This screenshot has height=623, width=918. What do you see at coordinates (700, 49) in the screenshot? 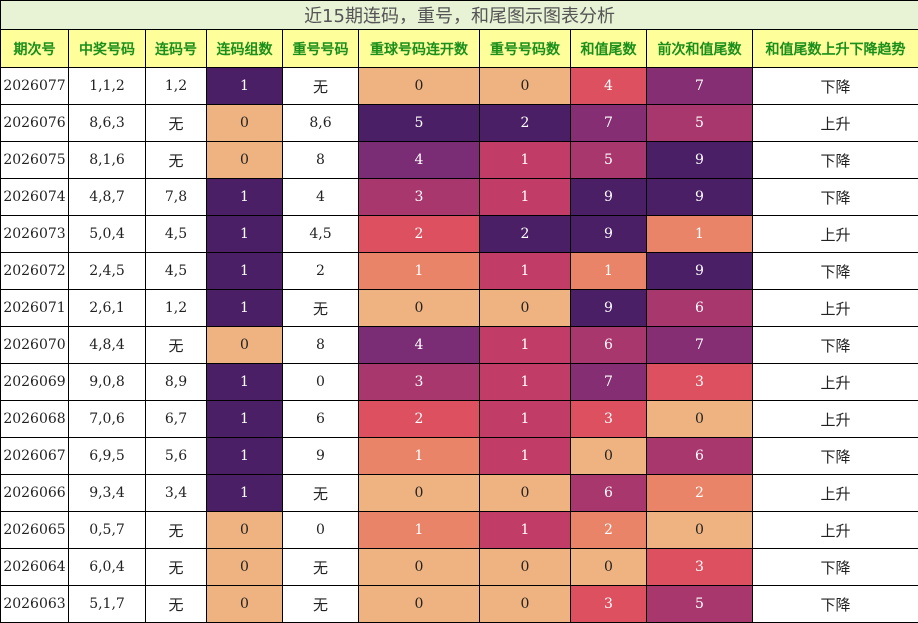
I see `col-header-prev-tail: 前次和值尾数` at bounding box center [700, 49].